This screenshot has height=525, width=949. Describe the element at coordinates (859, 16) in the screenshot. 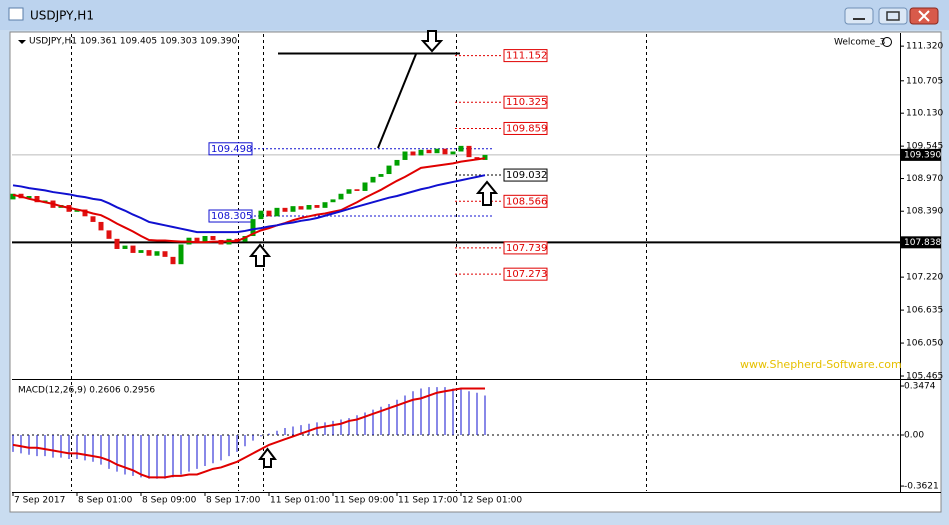

I see `minimize-button` at that location.